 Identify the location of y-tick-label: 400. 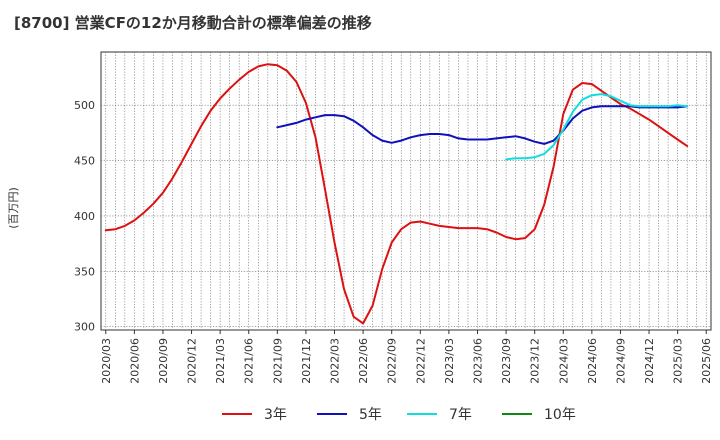
(84, 216).